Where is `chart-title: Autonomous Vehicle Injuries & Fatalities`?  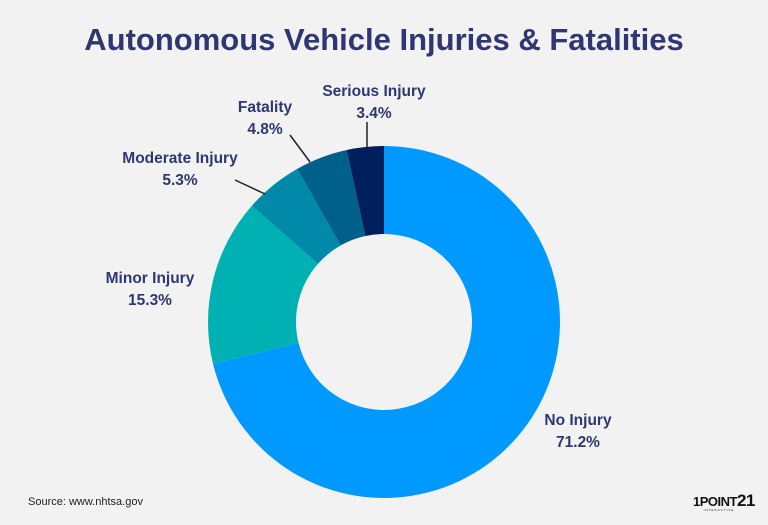
chart-title: Autonomous Vehicle Injuries & Fatalities is located at coordinates (384, 39).